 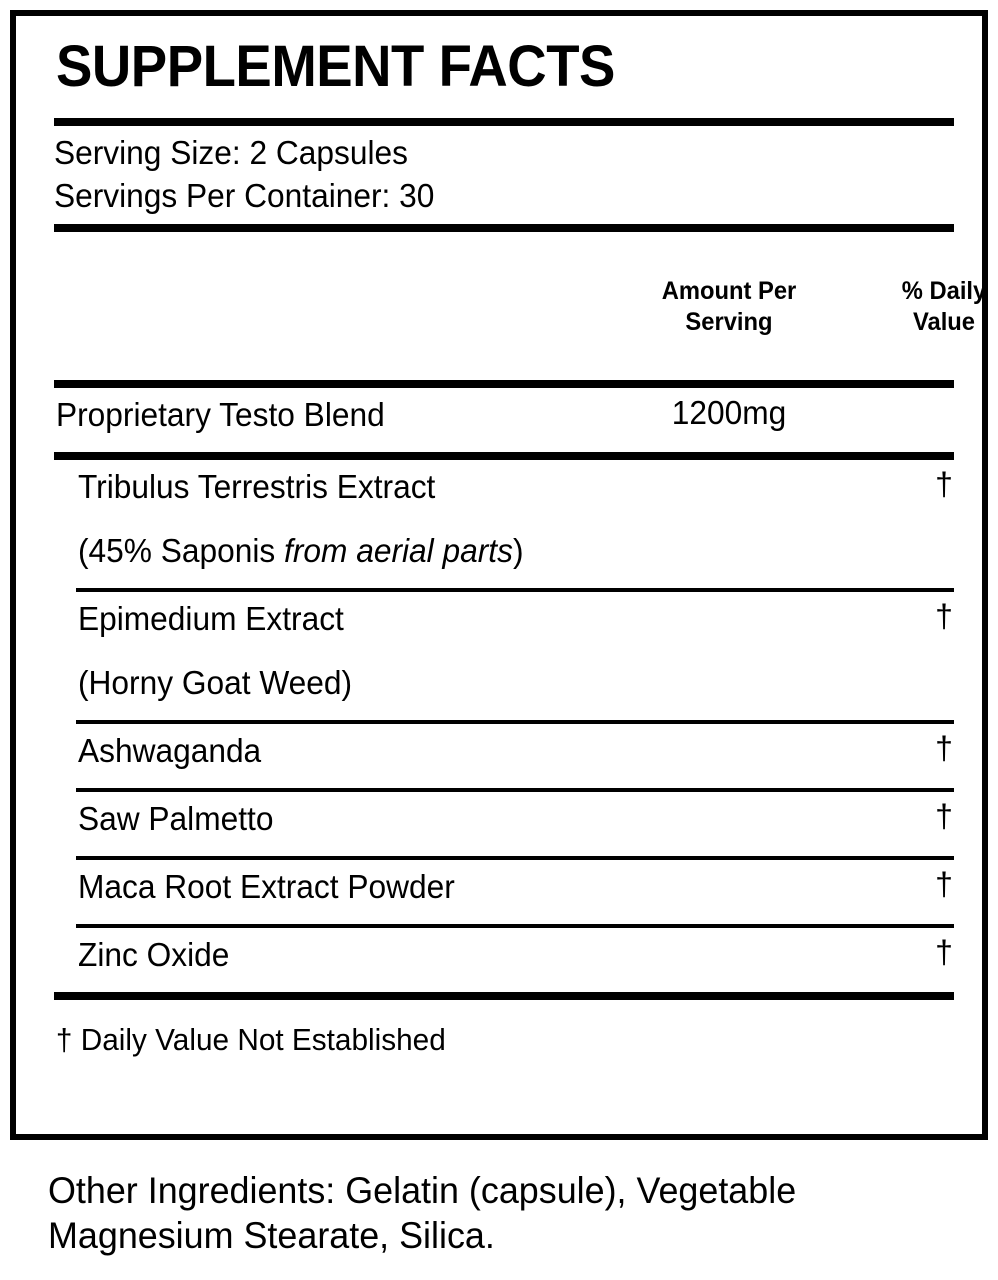 I want to click on ingredient-subtext: (Horny Goat Weed), so click(x=215, y=682).